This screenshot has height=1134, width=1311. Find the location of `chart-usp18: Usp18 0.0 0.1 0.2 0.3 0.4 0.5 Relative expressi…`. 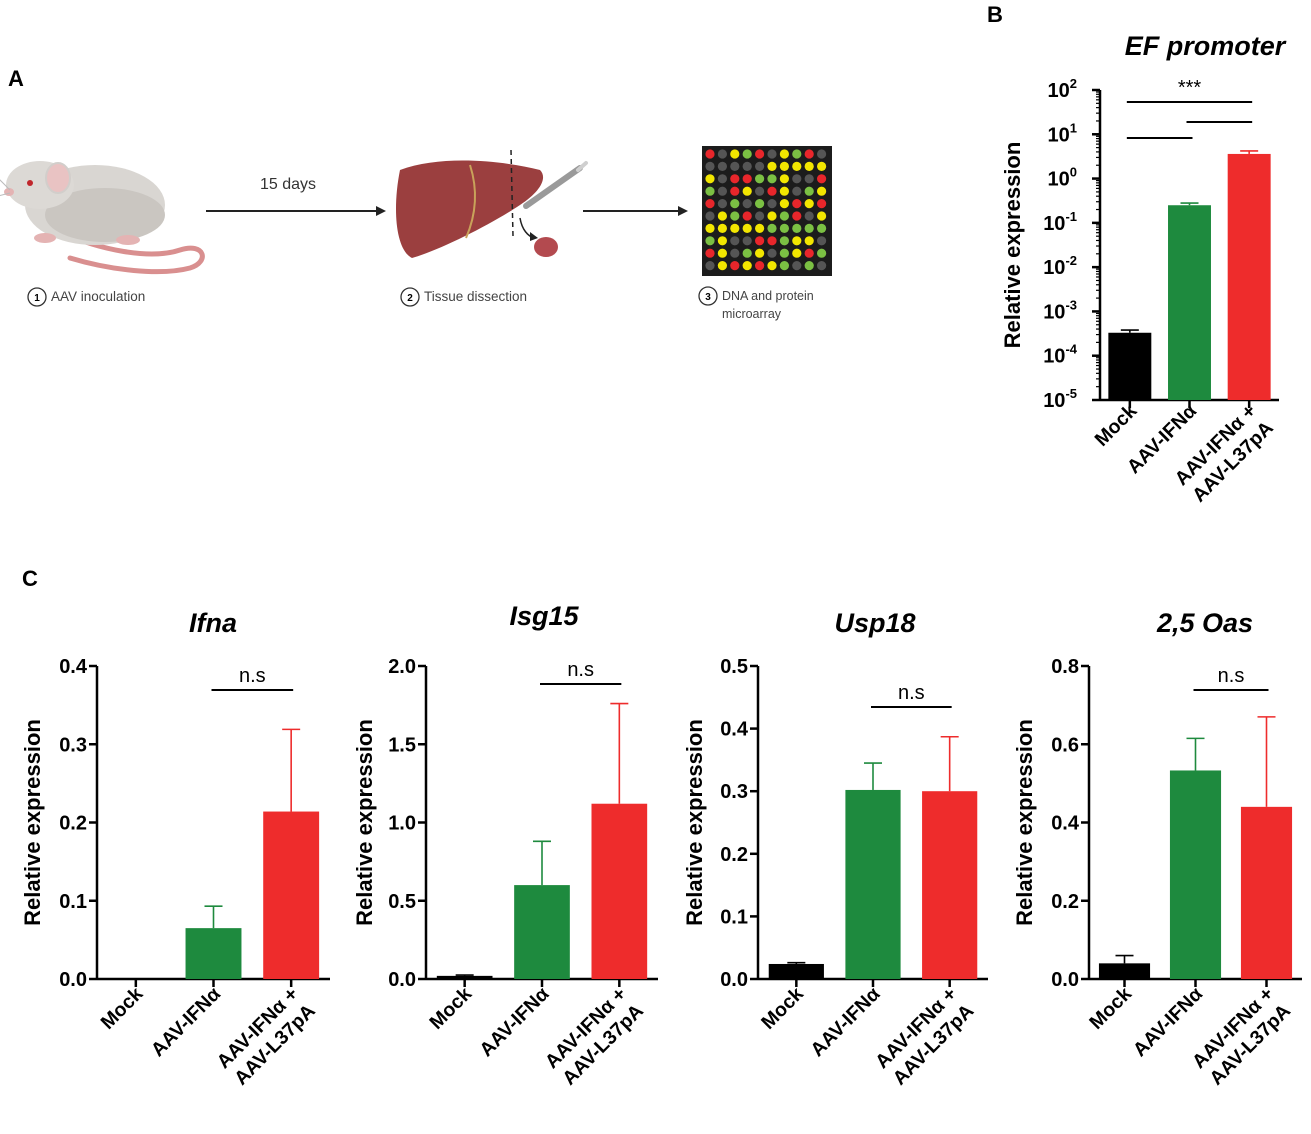

chart-usp18: Usp18 0.0 0.1 0.2 0.3 0.4 0.5 Relative expressi… is located at coordinates (835, 849).